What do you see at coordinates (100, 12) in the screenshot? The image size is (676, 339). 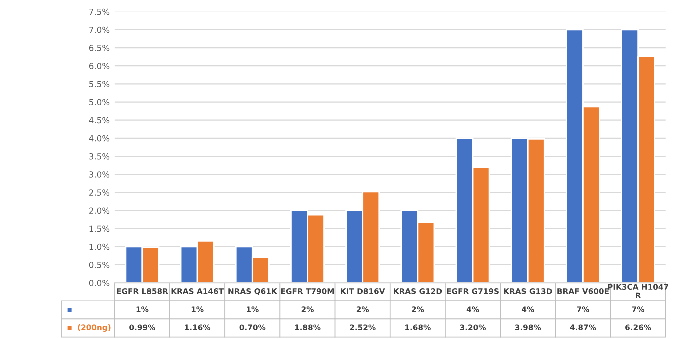 I see `y-tick-label: 7.5%` at bounding box center [100, 12].